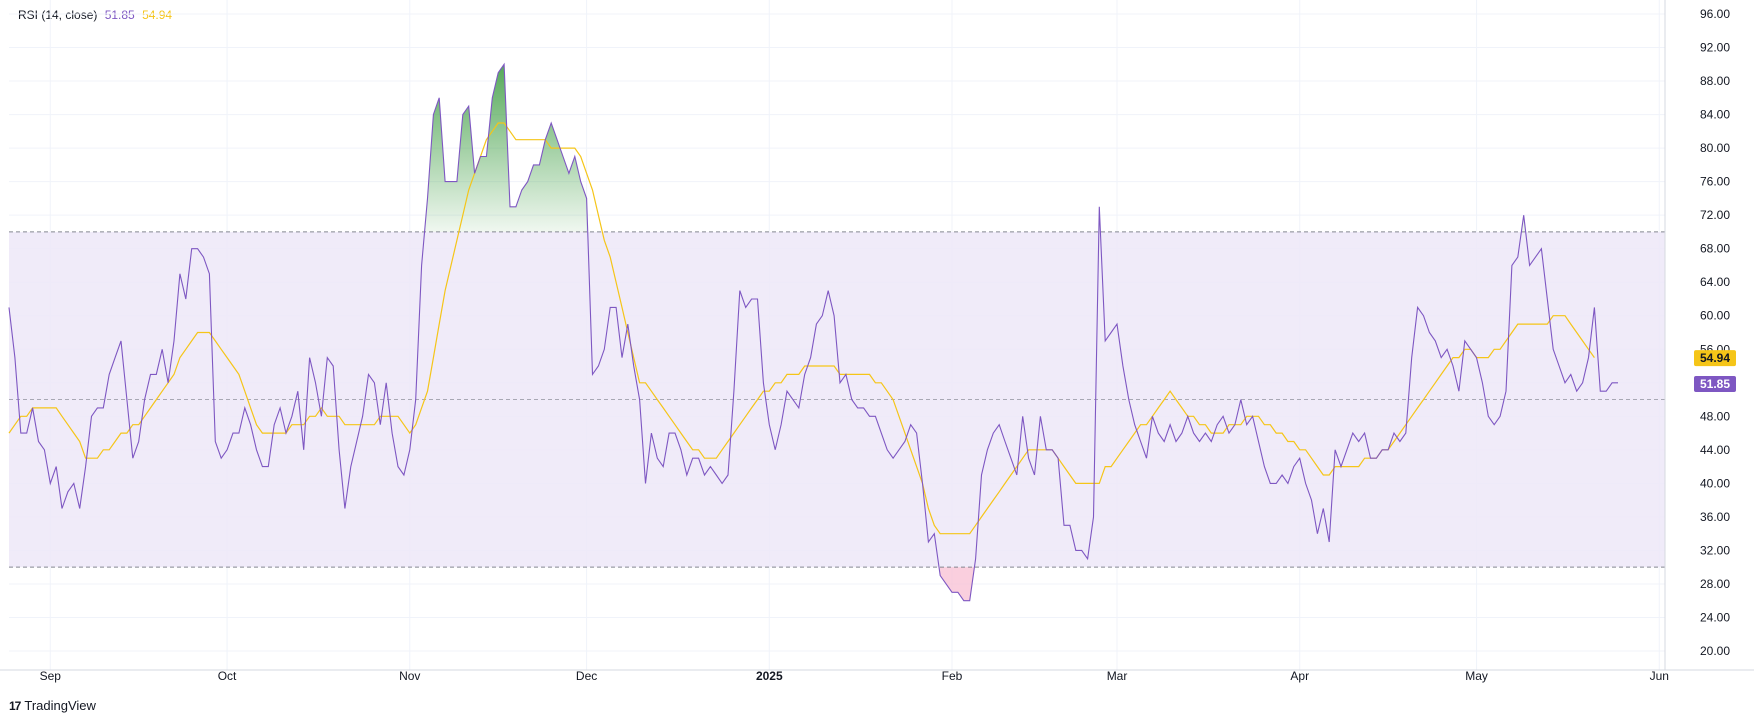 The height and width of the screenshot is (725, 1754). I want to click on y-tick-label: 80.00, so click(1715, 148).